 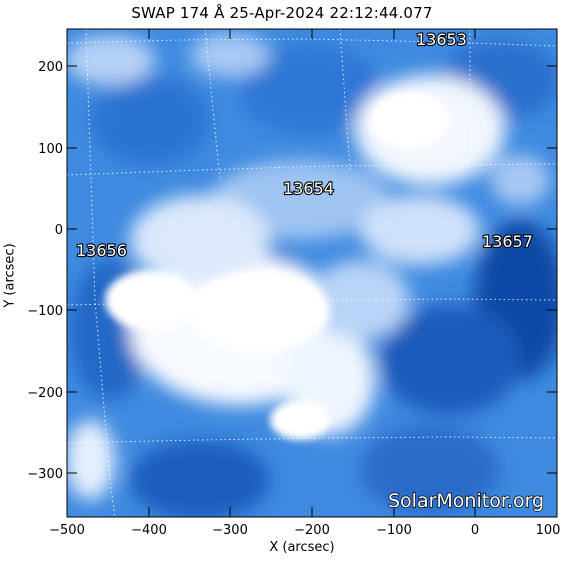 What do you see at coordinates (50, 67) in the screenshot?
I see `y-tick-label: 200` at bounding box center [50, 67].